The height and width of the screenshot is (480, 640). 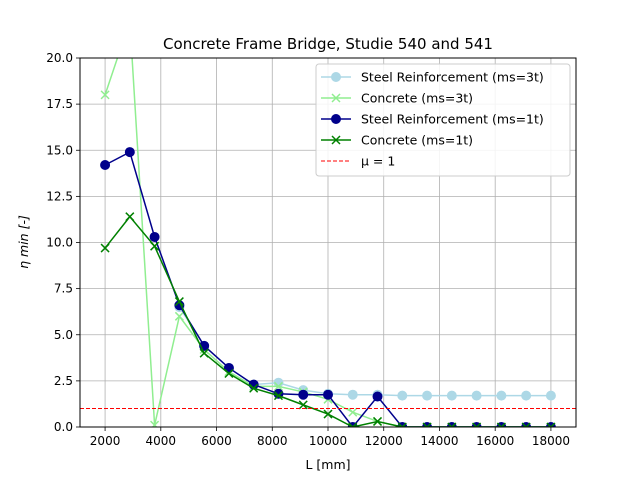 What do you see at coordinates (59, 243) in the screenshot?
I see `y-tick-label: 10.0` at bounding box center [59, 243].